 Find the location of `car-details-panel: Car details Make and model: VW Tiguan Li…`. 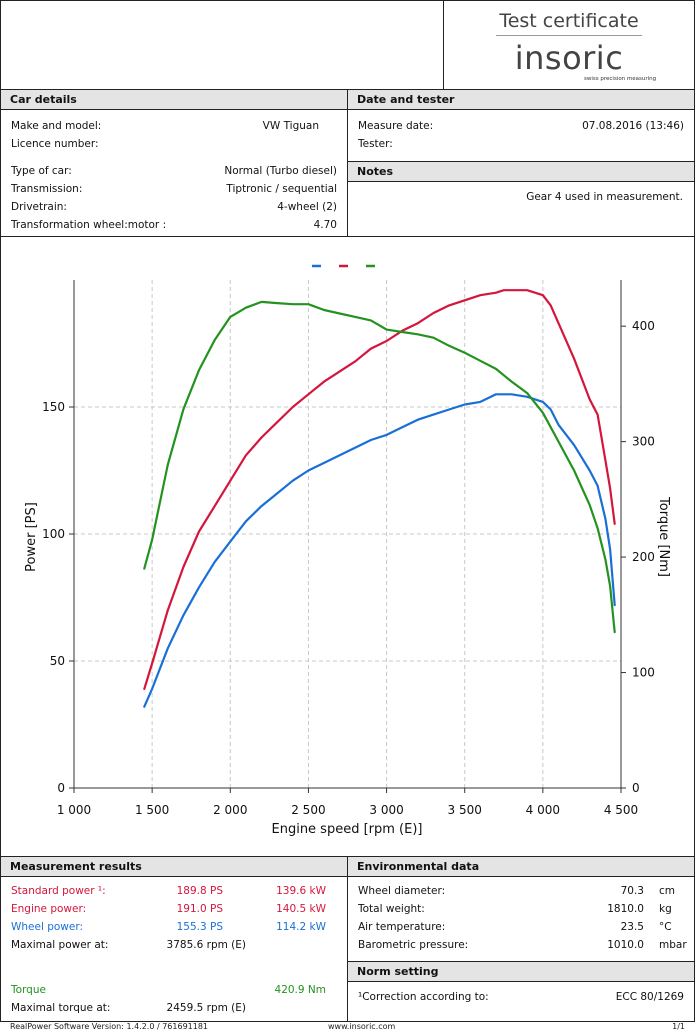

car-details-panel: Car details Make and model: VW Tiguan Li… is located at coordinates (174, 163).